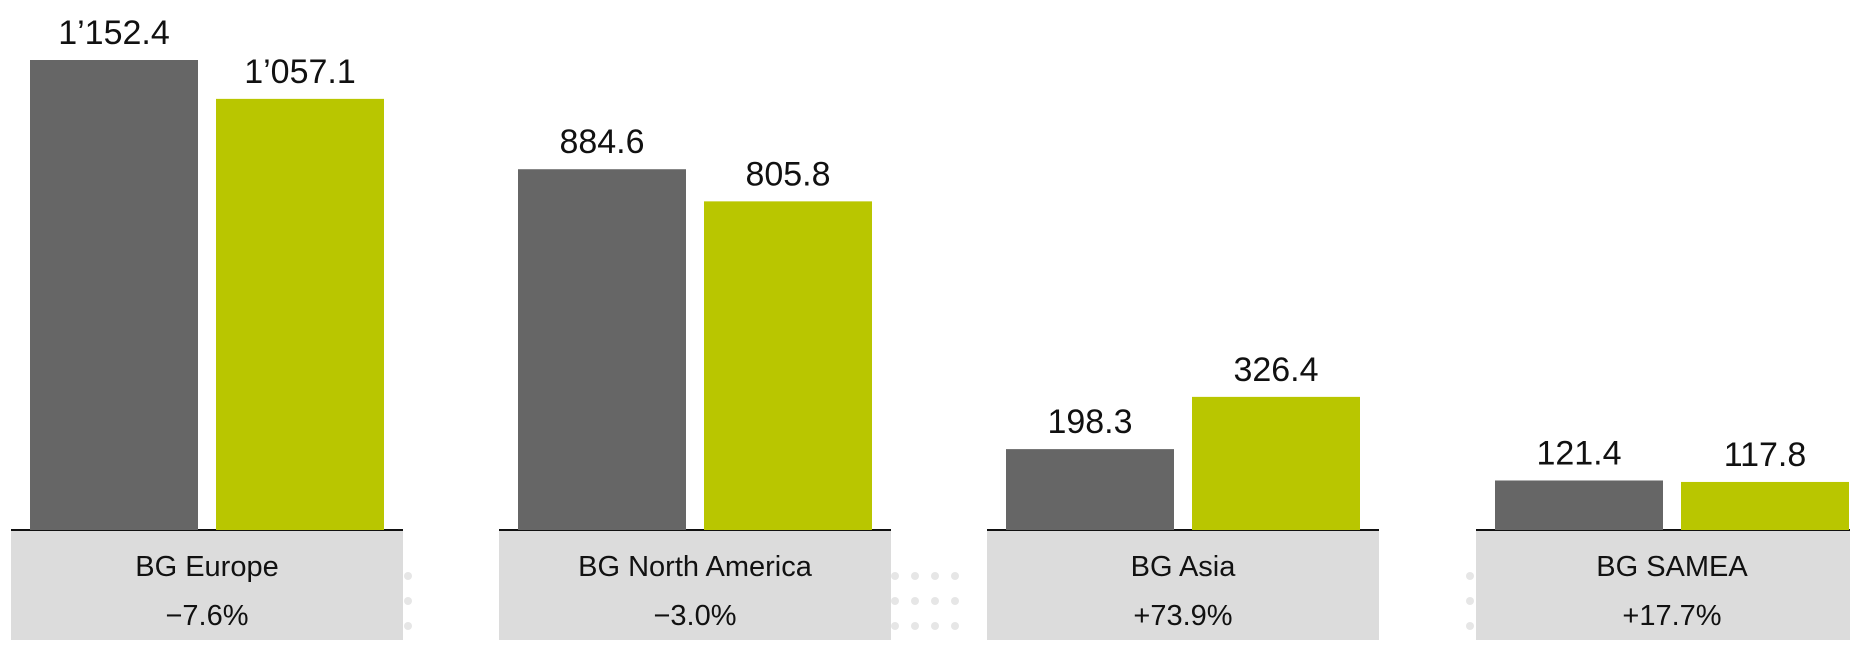 The width and height of the screenshot is (1850, 645). What do you see at coordinates (787, 174) in the screenshot?
I see `data-label-bg-north-america-series-2: 805.8` at bounding box center [787, 174].